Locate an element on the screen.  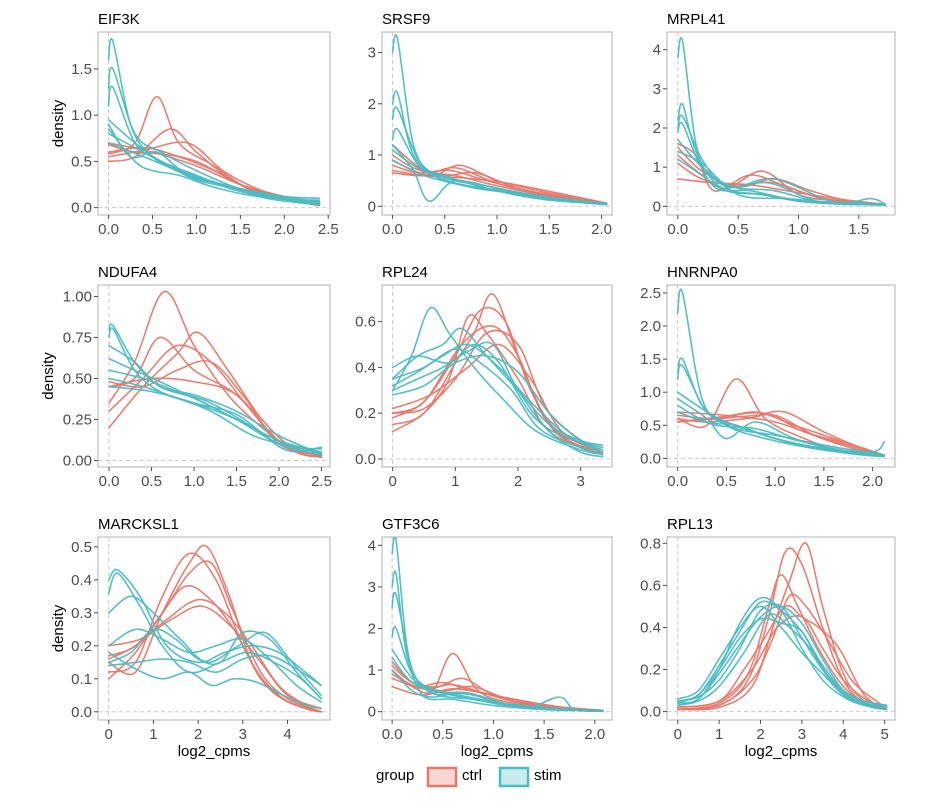
y-tick-label: 0.5 is located at coordinates (81, 161).